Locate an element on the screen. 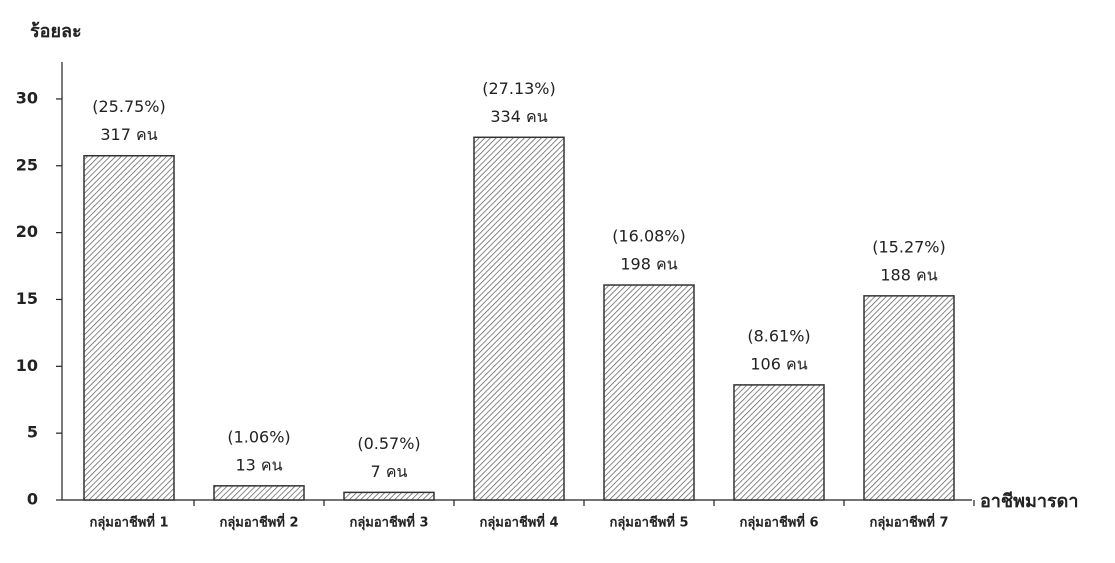 The height and width of the screenshot is (563, 1115). y-axis-label: ร้อยละ is located at coordinates (56, 31).